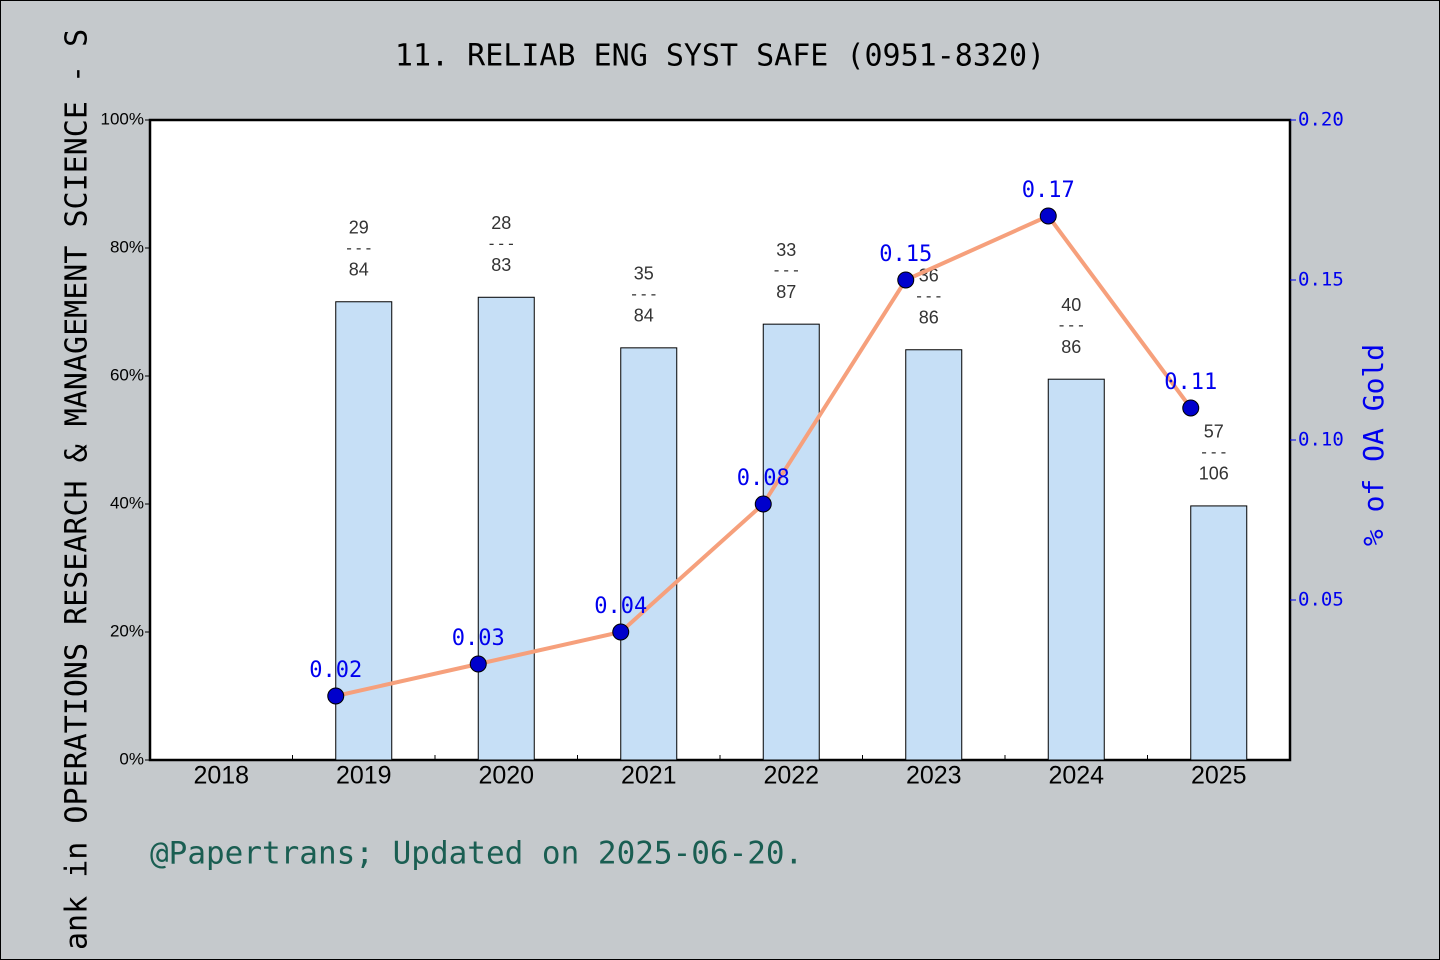 The height and width of the screenshot is (960, 1440). What do you see at coordinates (1214, 474) in the screenshot?
I see `bar-total: 106` at bounding box center [1214, 474].